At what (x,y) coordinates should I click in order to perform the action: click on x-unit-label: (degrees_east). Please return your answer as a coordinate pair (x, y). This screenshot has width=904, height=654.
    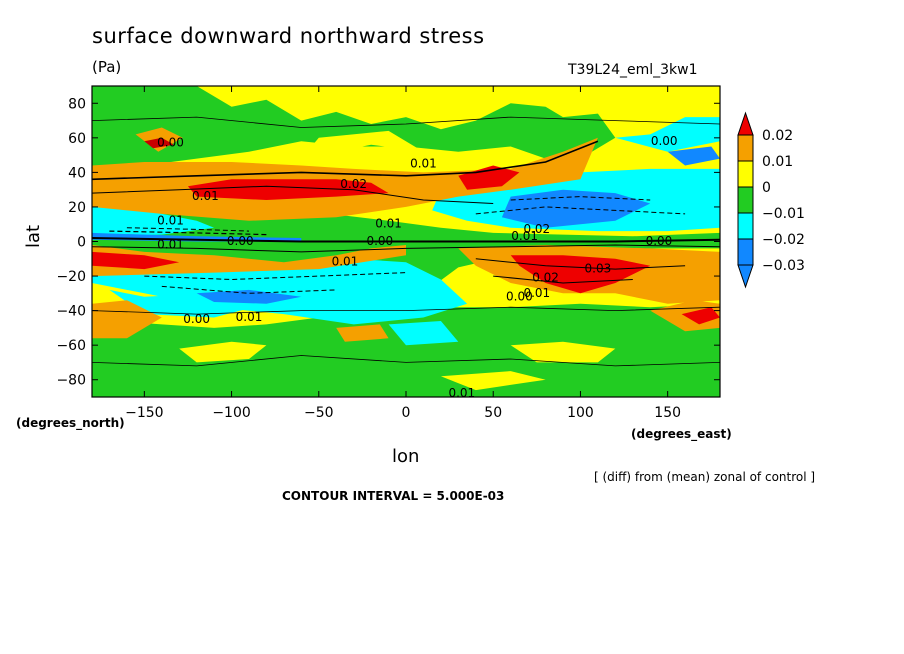
    Looking at the image, I should click on (681, 434).